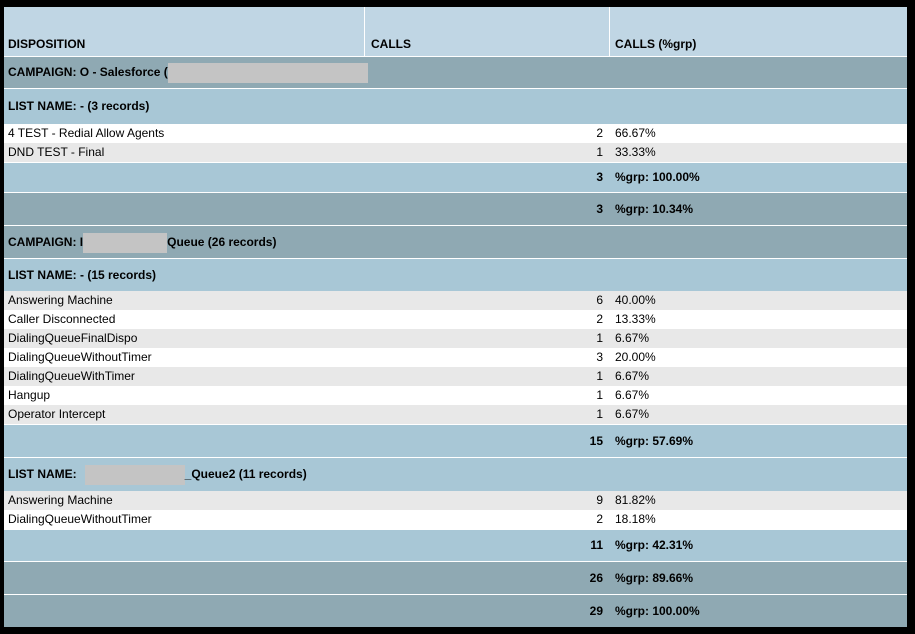 This screenshot has height=634, width=915. I want to click on list-name-label: LIST NAME: - (3 records), so click(79, 106).